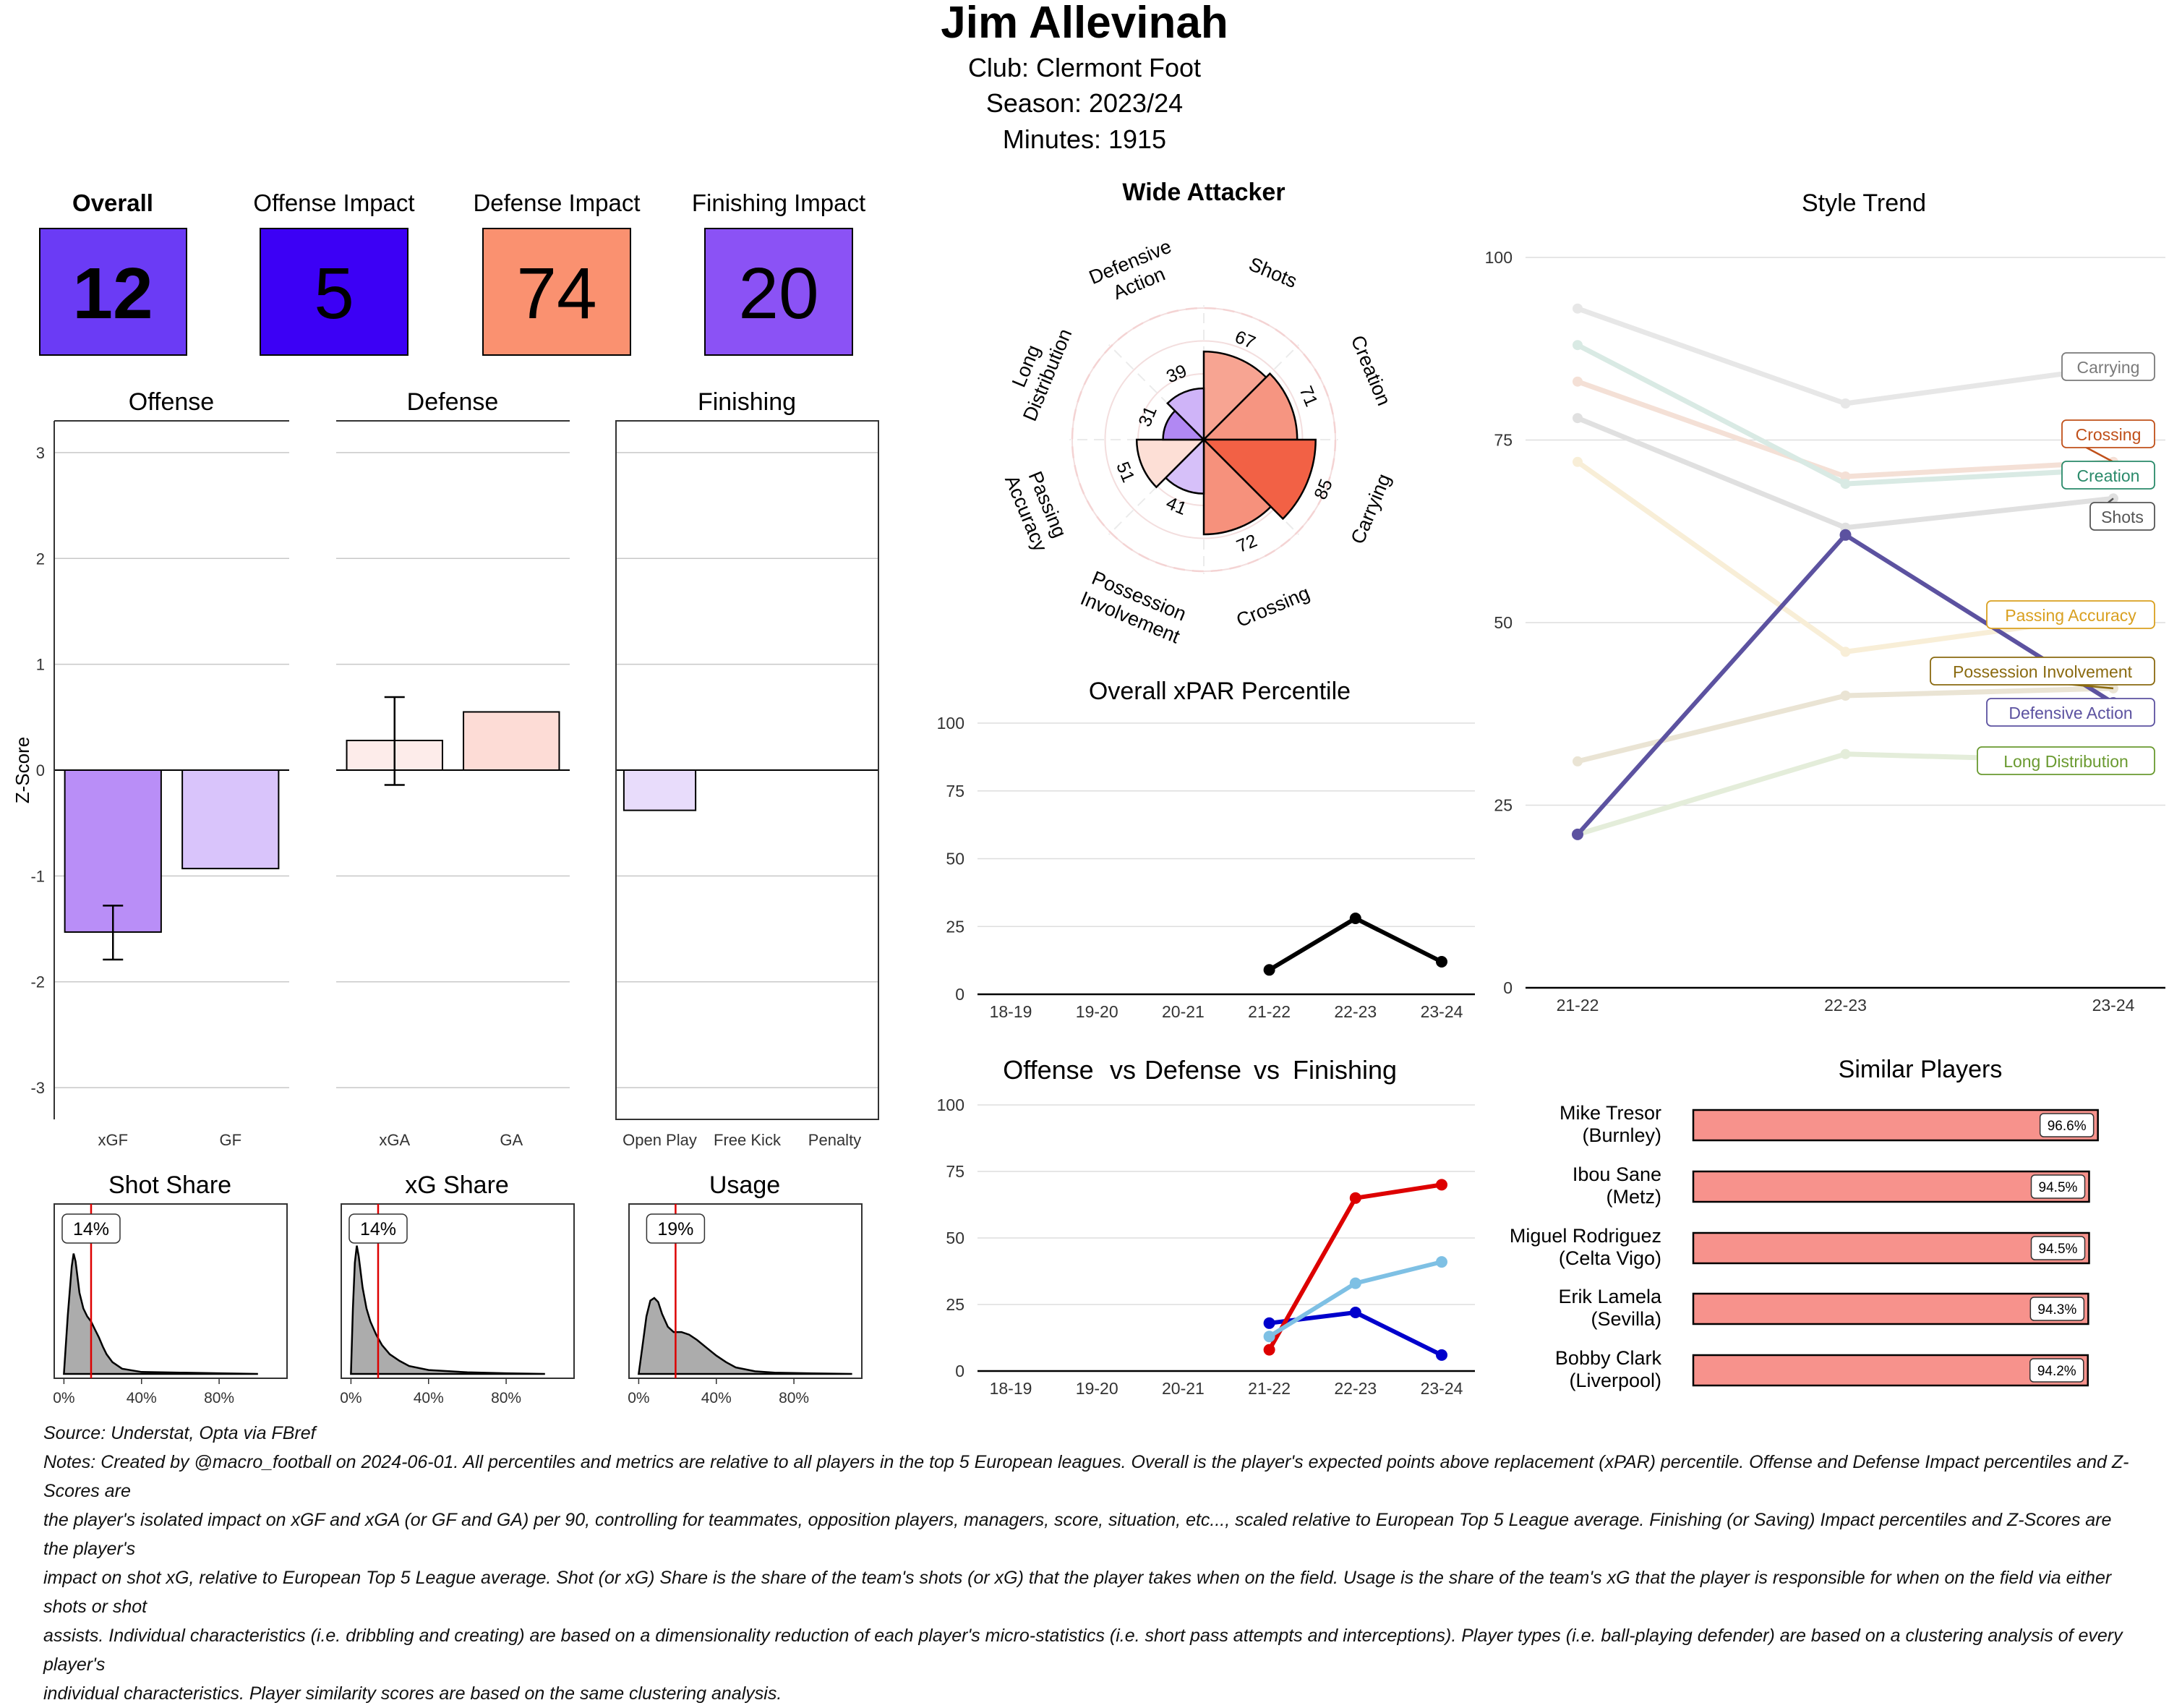 The width and height of the screenshot is (2169, 1708). What do you see at coordinates (660, 791) in the screenshot?
I see `zscore-bar-open-play` at bounding box center [660, 791].